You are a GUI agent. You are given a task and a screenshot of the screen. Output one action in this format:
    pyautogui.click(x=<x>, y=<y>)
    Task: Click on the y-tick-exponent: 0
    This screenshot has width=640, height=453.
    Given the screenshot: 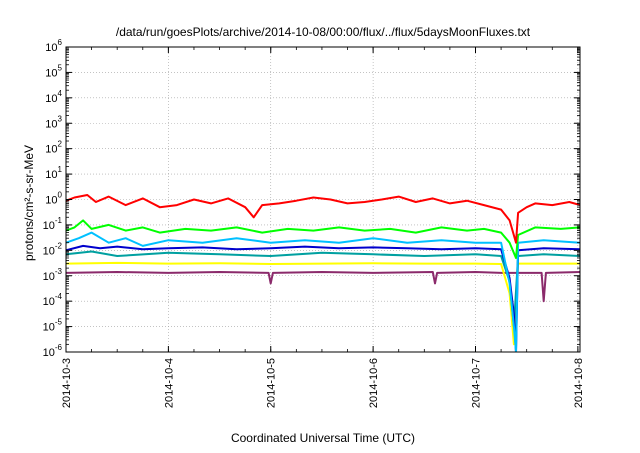 What is the action you would take?
    pyautogui.click(x=60, y=195)
    